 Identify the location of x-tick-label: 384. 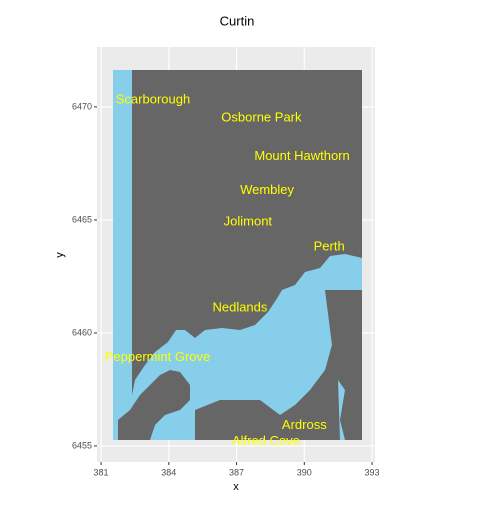
(168, 472).